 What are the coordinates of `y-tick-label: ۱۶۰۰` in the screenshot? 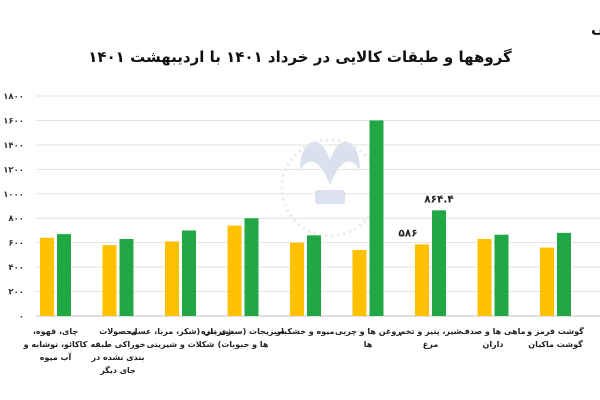 It's located at (13, 121).